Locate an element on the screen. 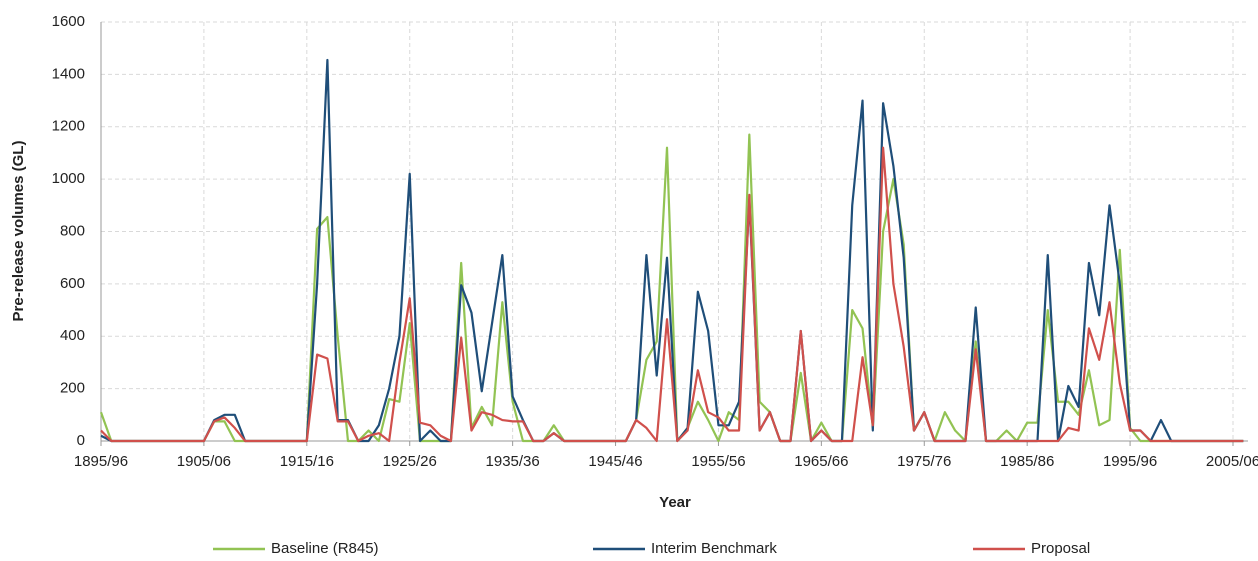 Image resolution: width=1258 pixels, height=561 pixels. legend-label: Proposal is located at coordinates (1060, 548).